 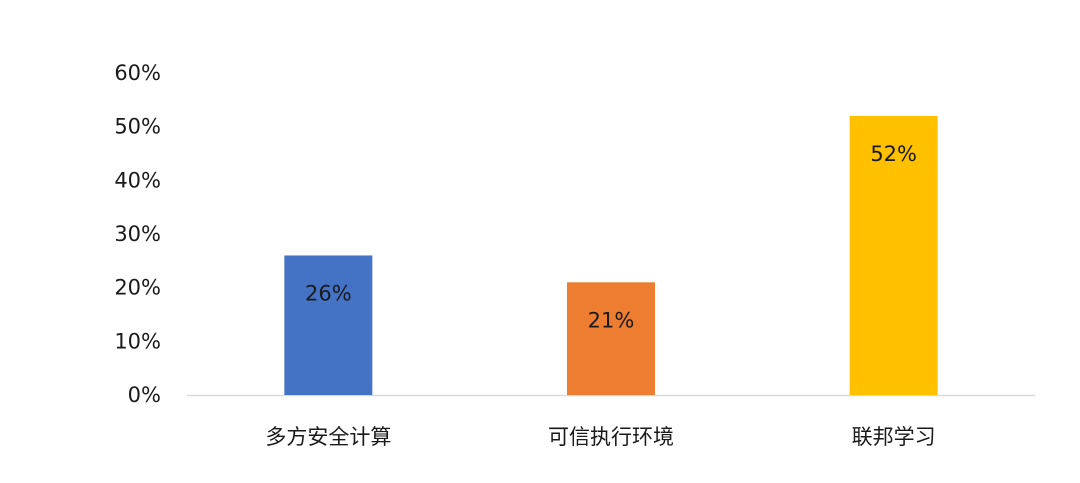 What do you see at coordinates (137, 341) in the screenshot?
I see `y-tick-label: 10%` at bounding box center [137, 341].